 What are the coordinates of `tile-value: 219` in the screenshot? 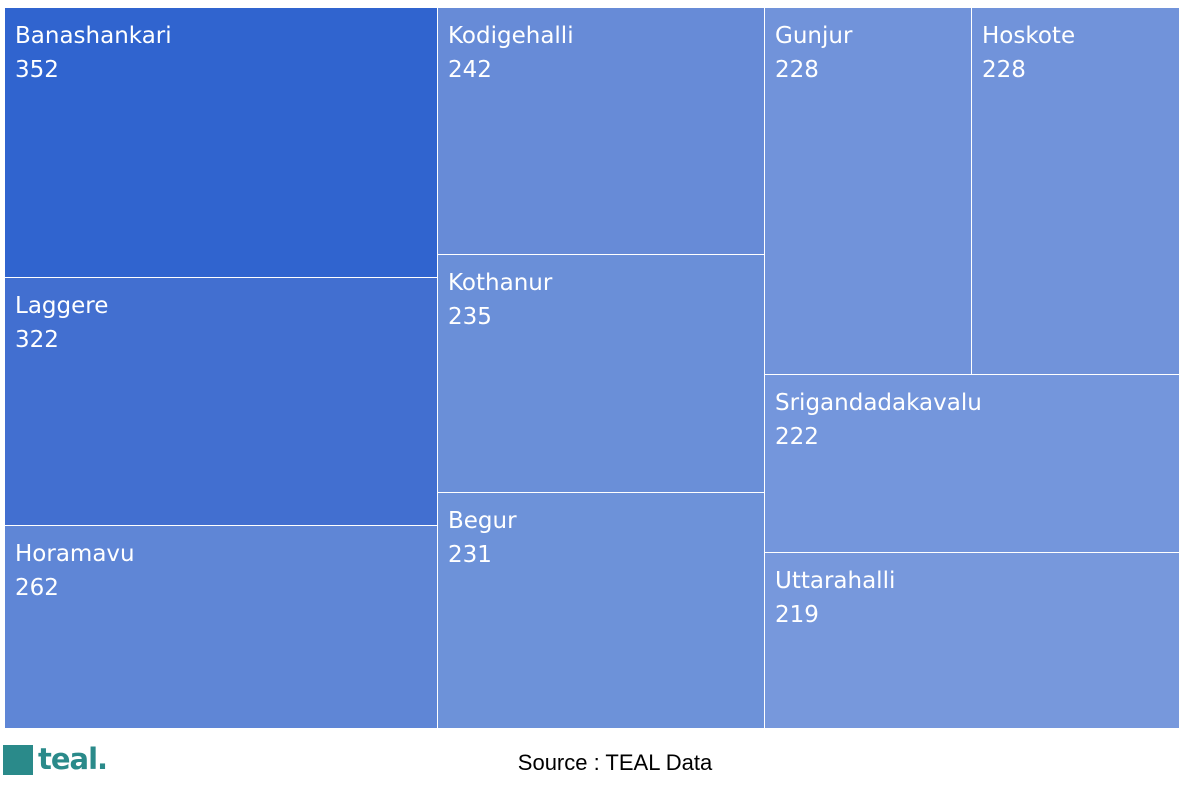 It's located at (797, 615).